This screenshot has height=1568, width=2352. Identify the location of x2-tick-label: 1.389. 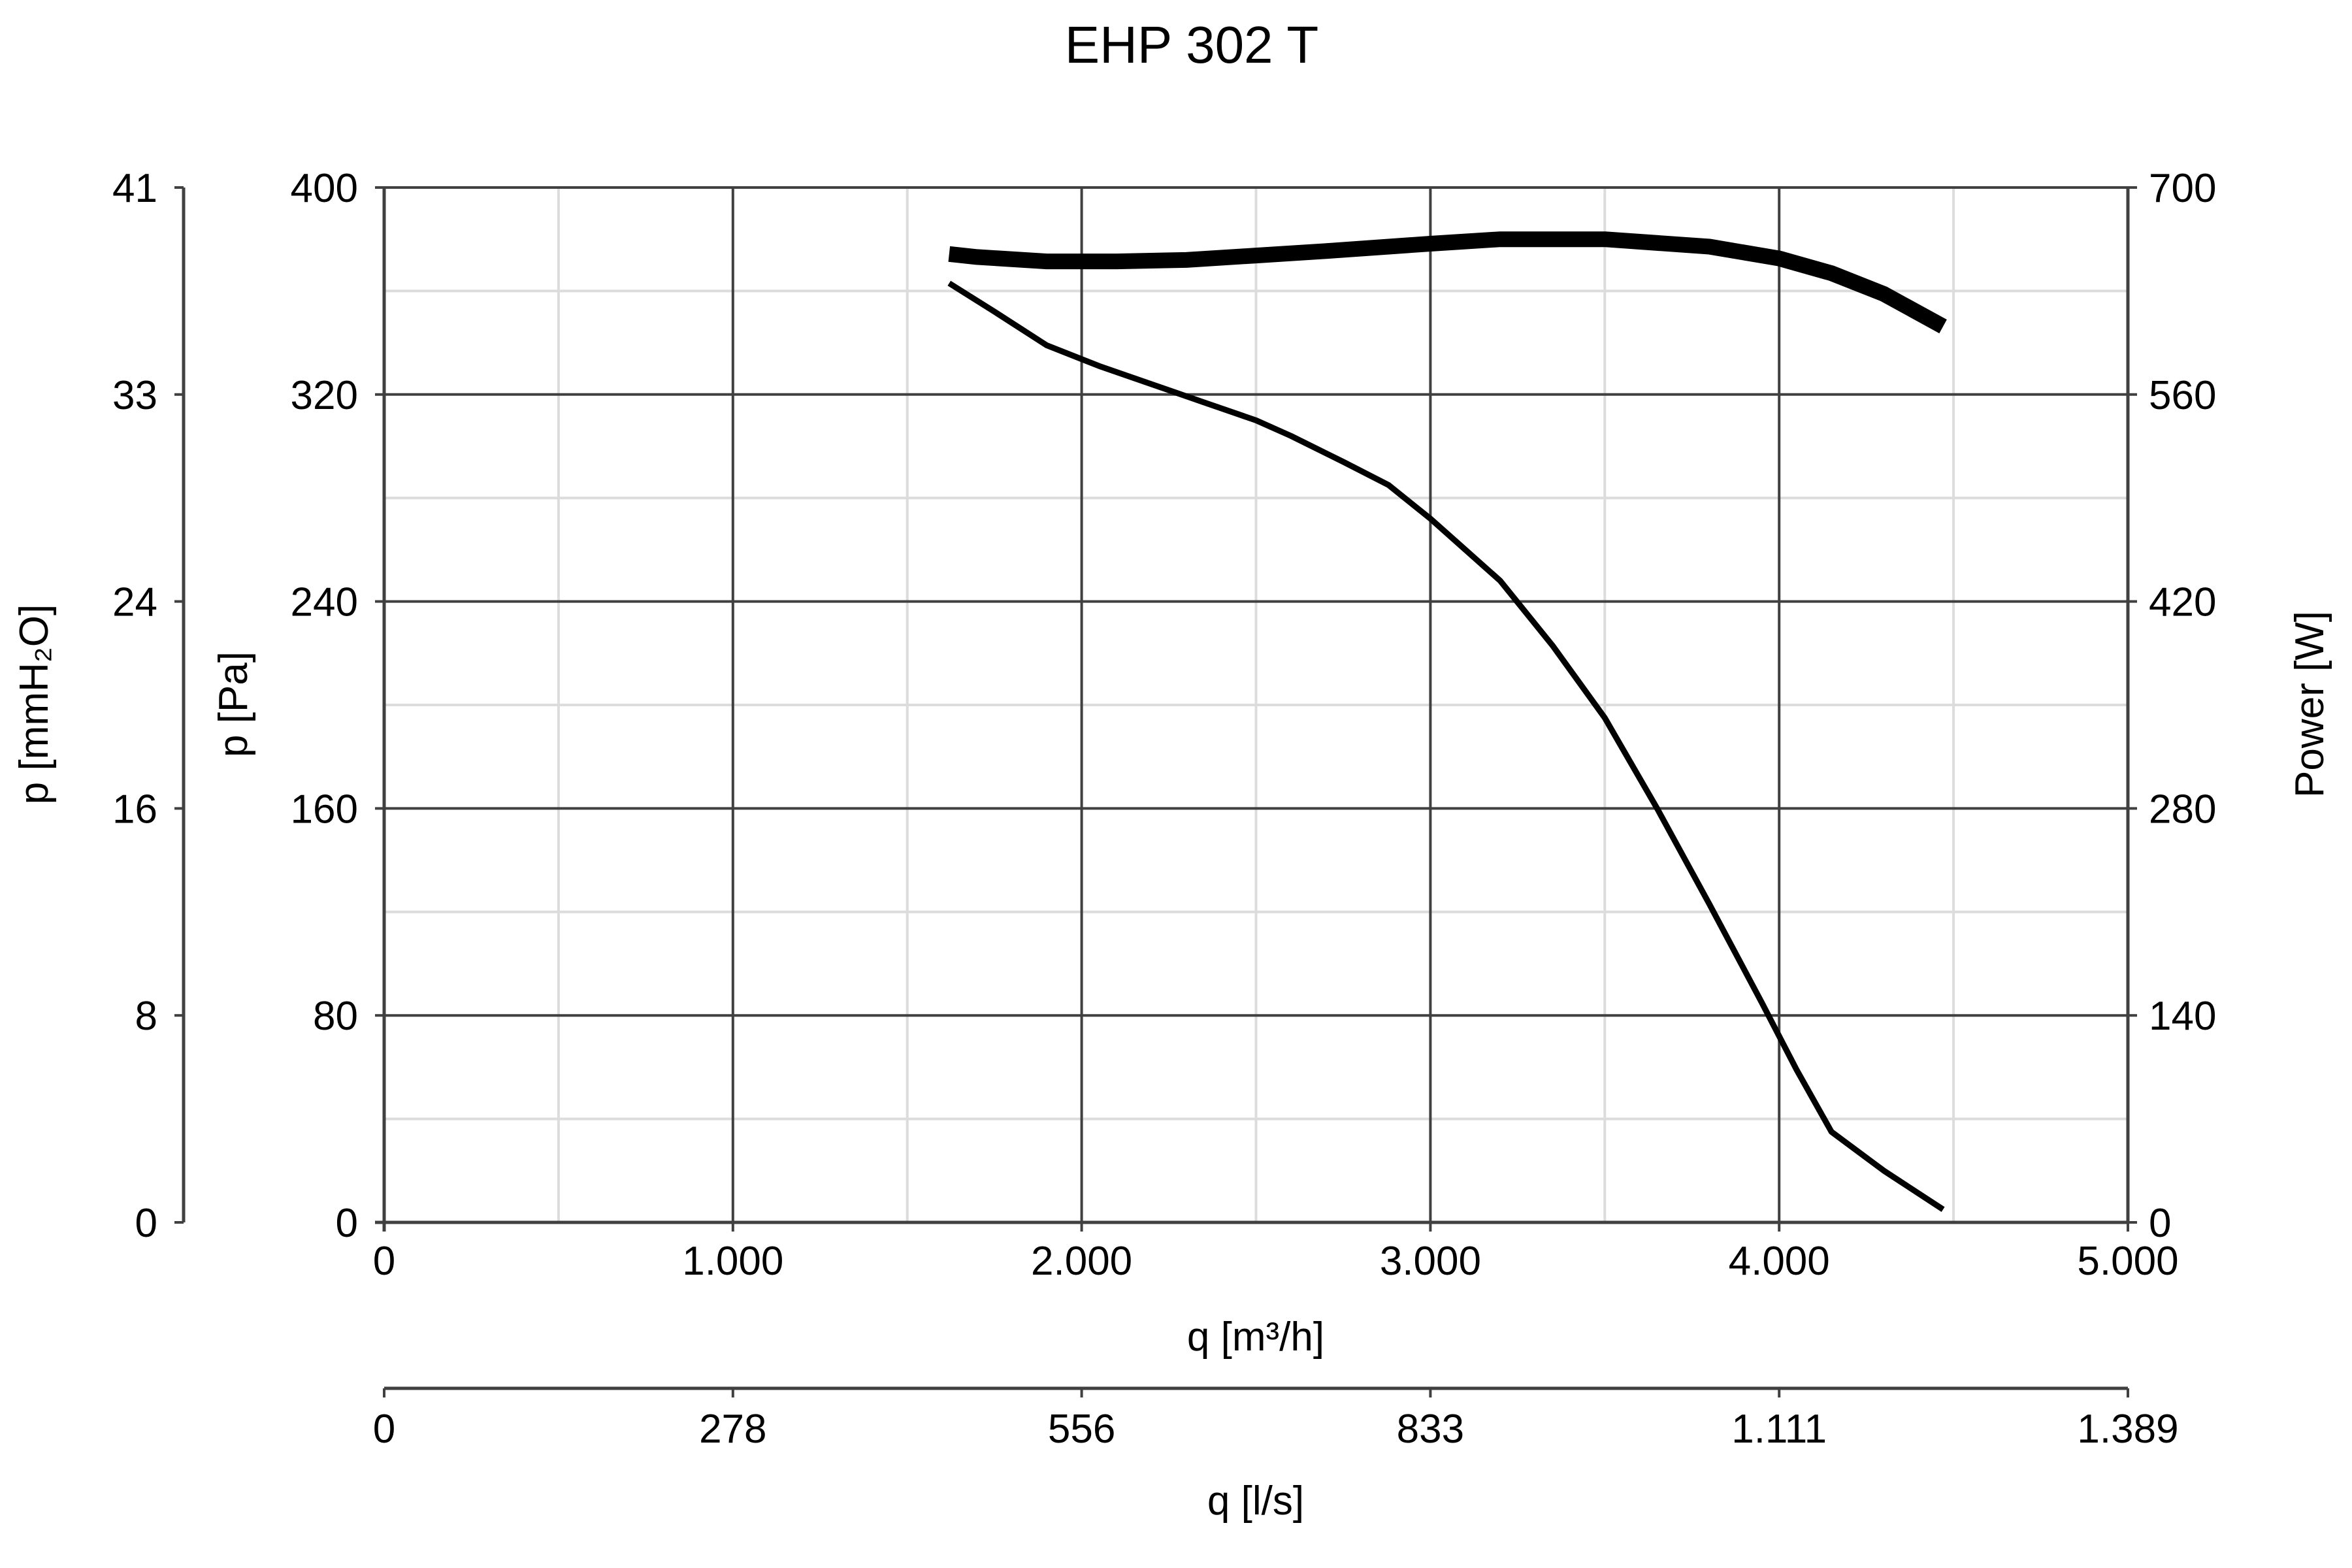
(2127, 1429).